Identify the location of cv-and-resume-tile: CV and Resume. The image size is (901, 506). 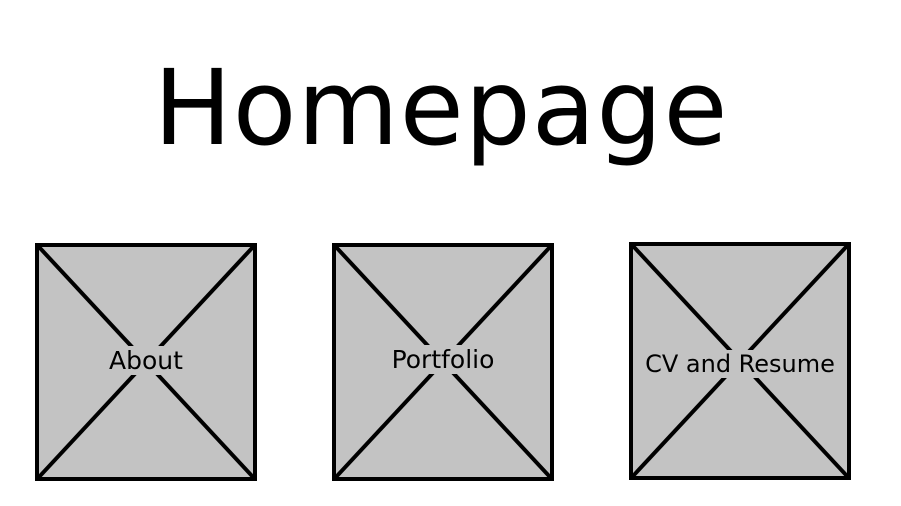
(740, 361).